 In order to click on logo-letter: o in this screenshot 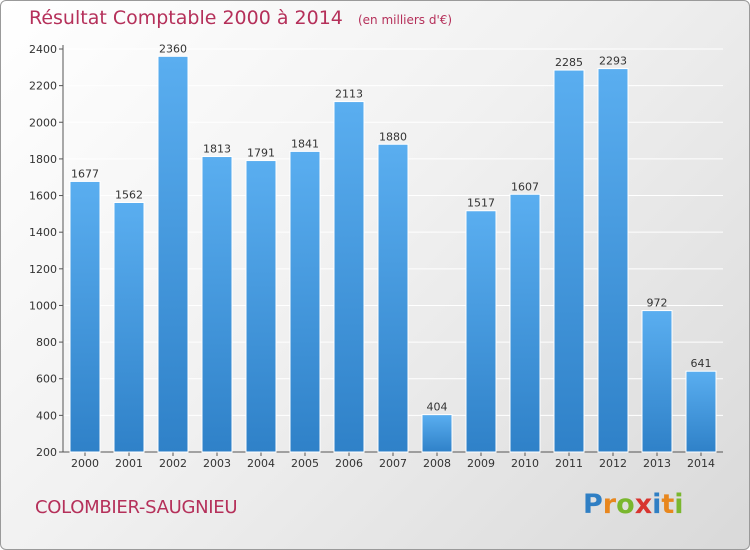, I will do `click(625, 504)`.